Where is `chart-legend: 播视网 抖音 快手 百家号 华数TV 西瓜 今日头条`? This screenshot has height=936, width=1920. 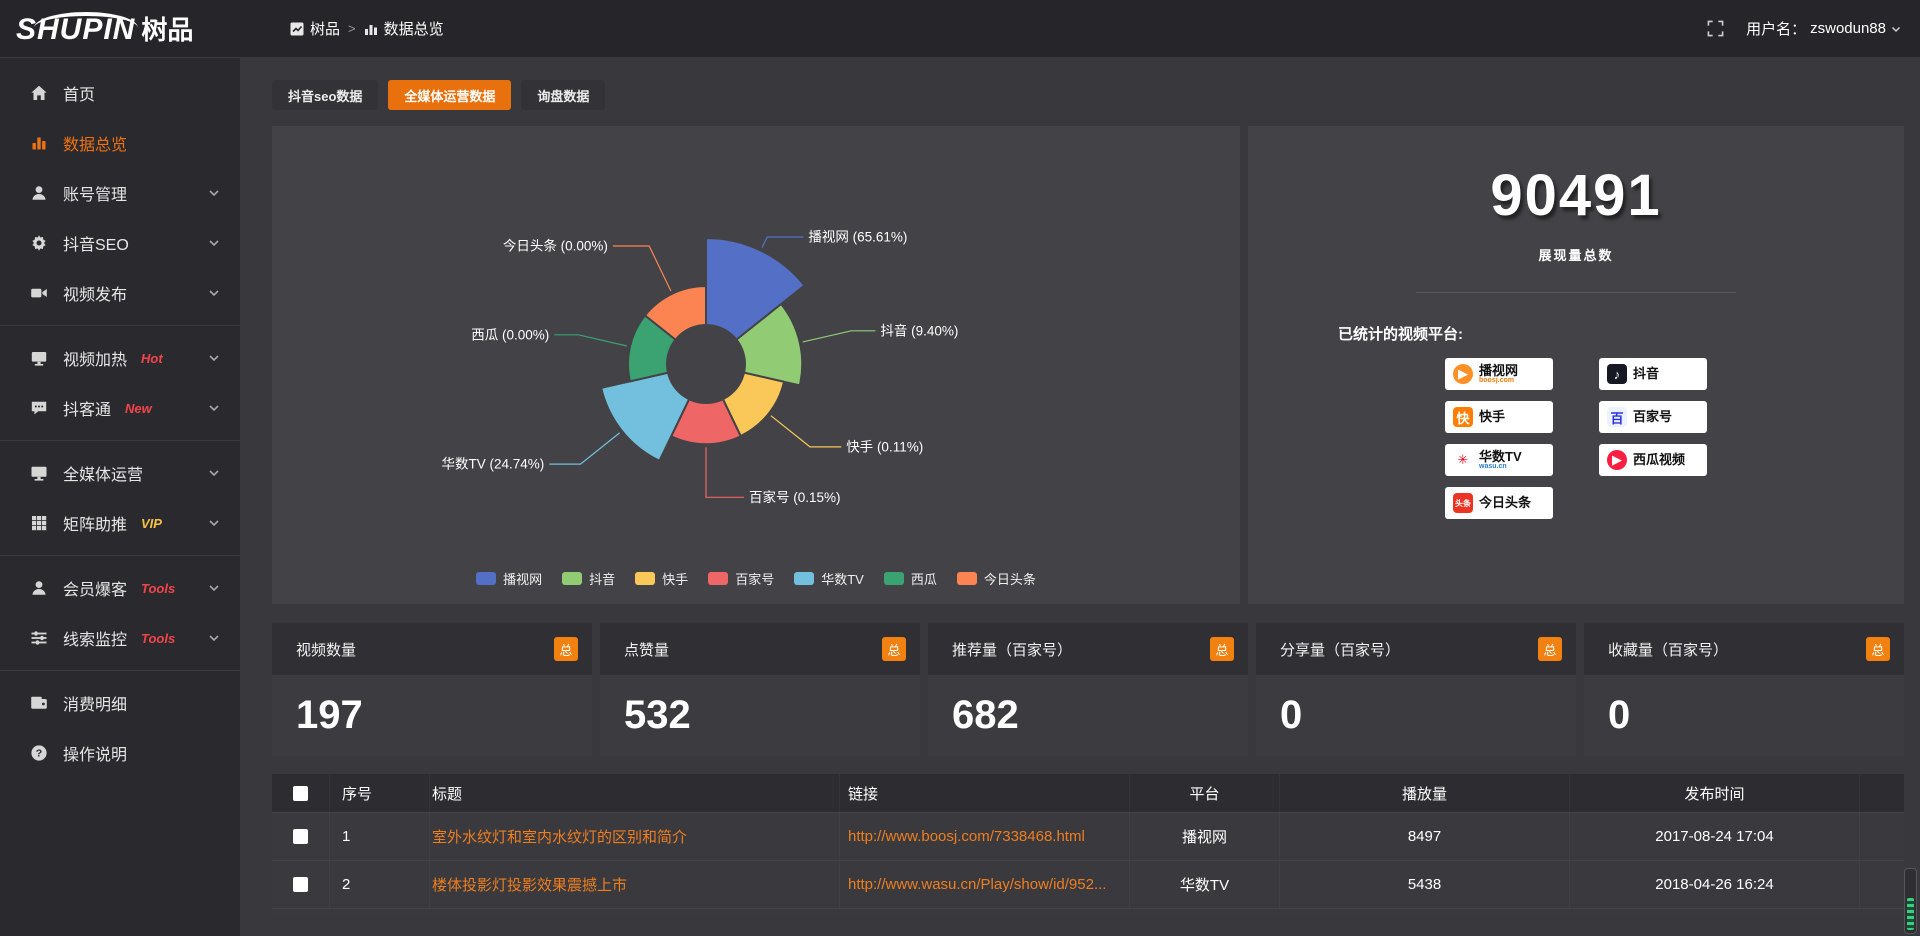 chart-legend: 播视网 抖音 快手 百家号 华数TV 西瓜 今日头条 is located at coordinates (756, 578).